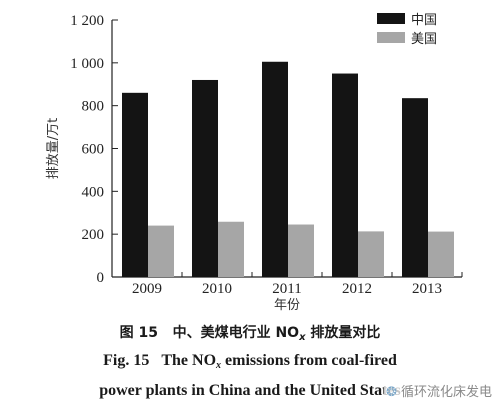 The image size is (500, 413). What do you see at coordinates (93, 150) in the screenshot?
I see `y-tick-label: 600` at bounding box center [93, 150].